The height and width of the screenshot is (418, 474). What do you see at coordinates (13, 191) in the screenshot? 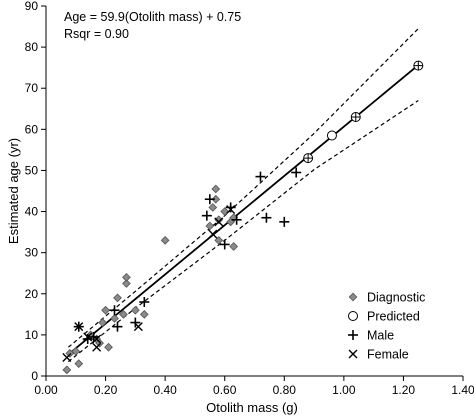
I see `y-axis-title: Estimated age (yr)` at bounding box center [13, 191].